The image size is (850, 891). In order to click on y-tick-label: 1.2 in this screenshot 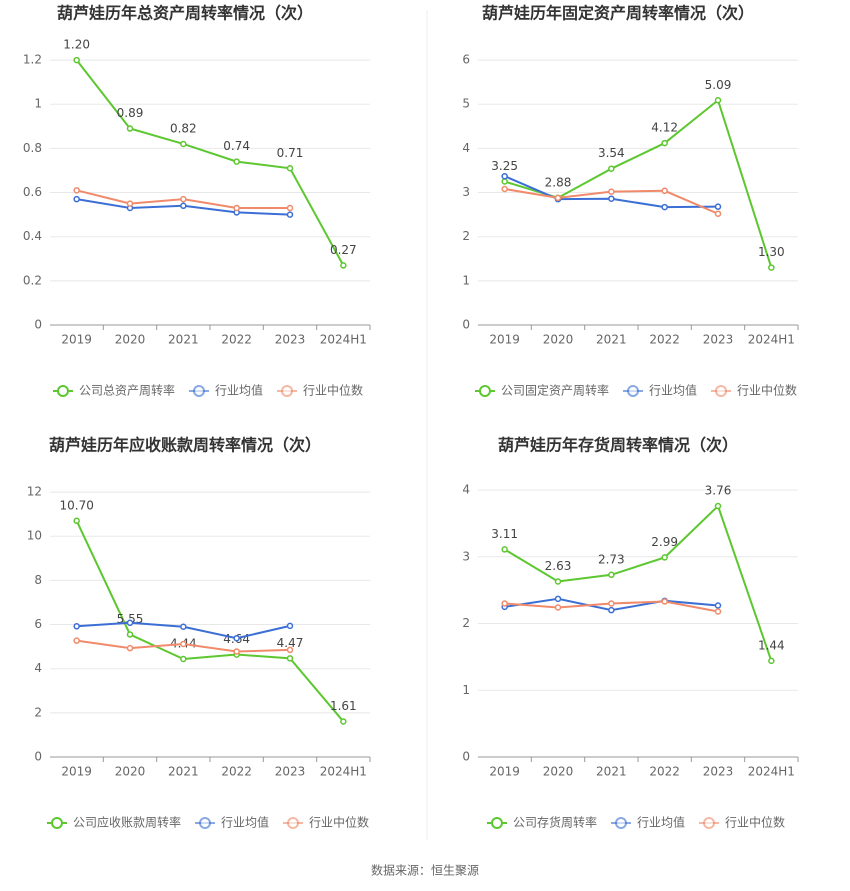, I will do `click(32, 60)`.